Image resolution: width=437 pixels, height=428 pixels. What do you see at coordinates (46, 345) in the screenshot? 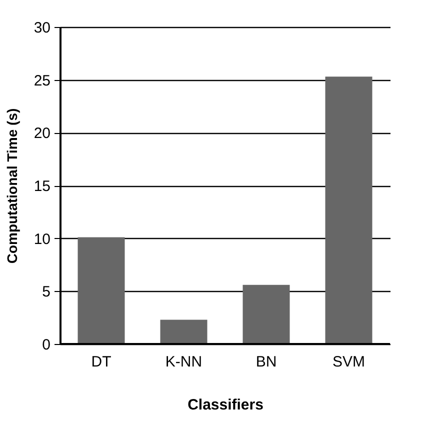
I see `y-tick-label: 0` at bounding box center [46, 345].